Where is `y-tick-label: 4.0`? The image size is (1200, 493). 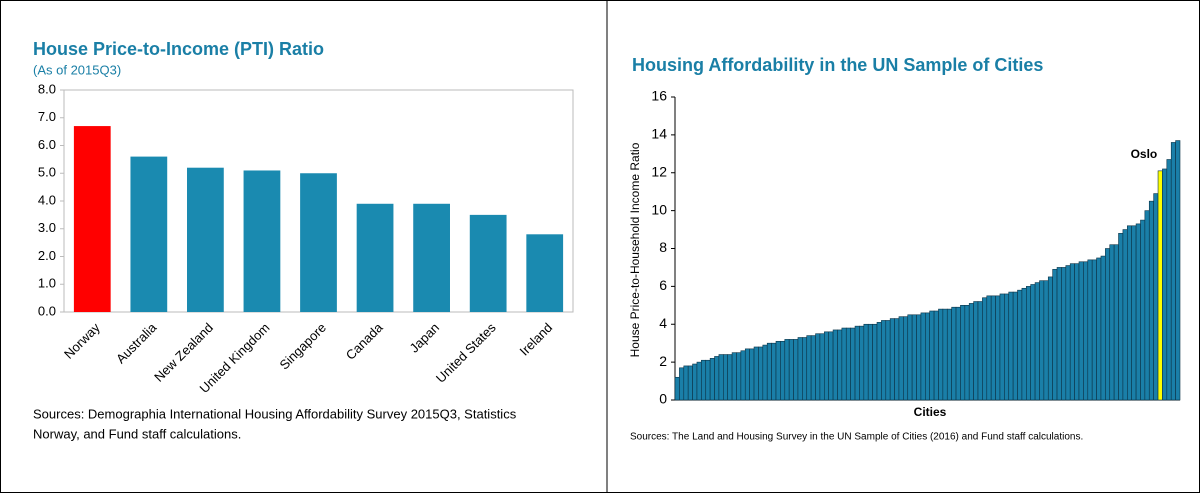 y-tick-label: 4.0 is located at coordinates (47, 199).